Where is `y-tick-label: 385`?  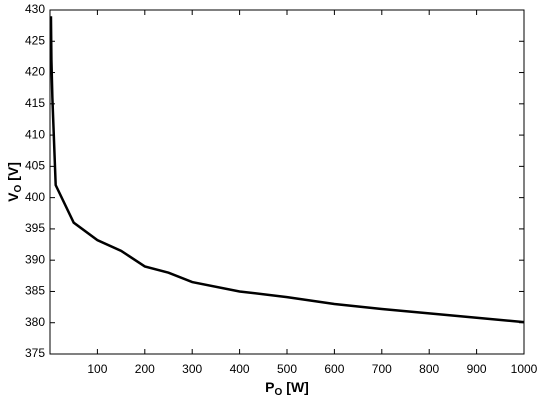
y-tick-label: 385 is located at coordinates (35, 291).